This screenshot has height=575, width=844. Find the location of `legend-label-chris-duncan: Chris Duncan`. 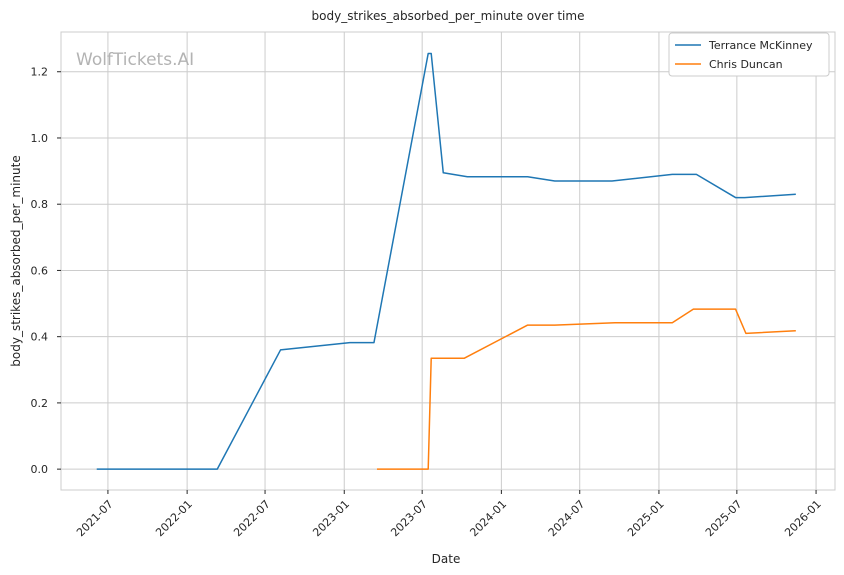

legend-label-chris-duncan: Chris Duncan is located at coordinates (746, 64).